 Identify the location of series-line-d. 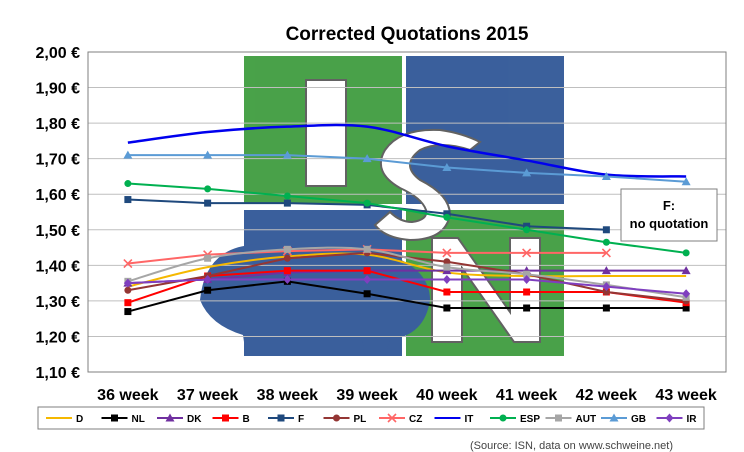
(407, 270).